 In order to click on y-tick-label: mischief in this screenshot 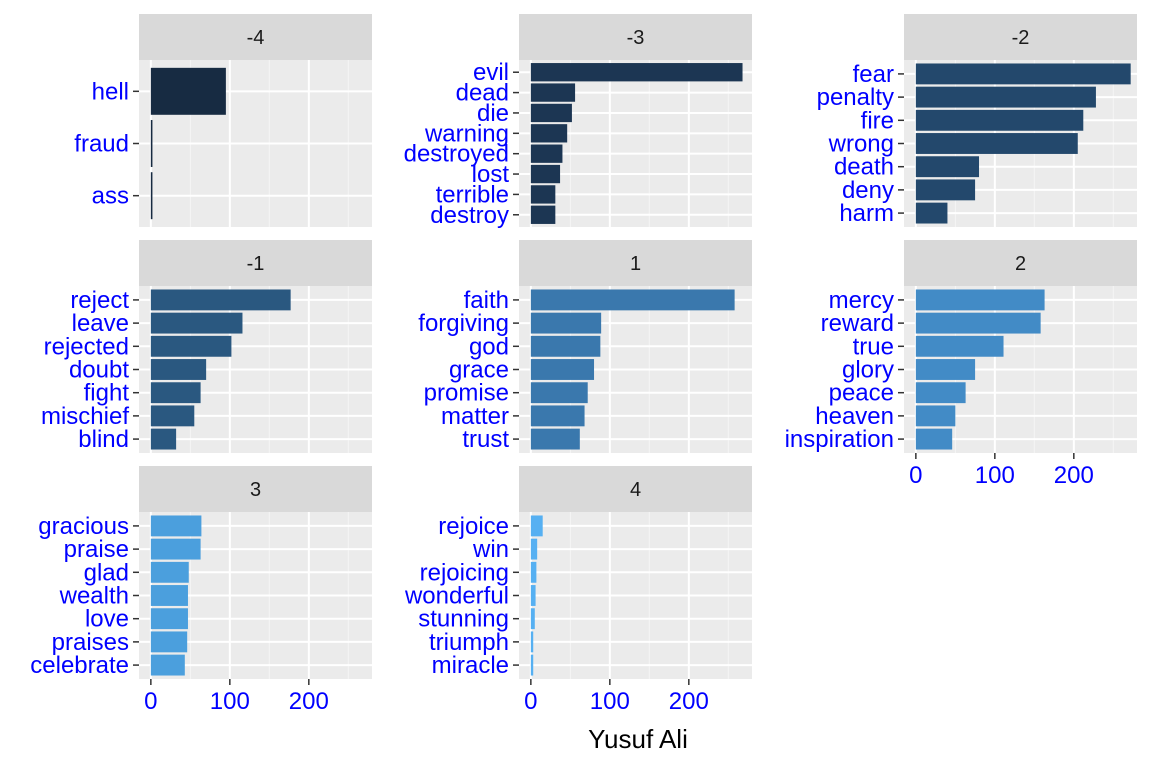, I will do `click(85, 416)`.